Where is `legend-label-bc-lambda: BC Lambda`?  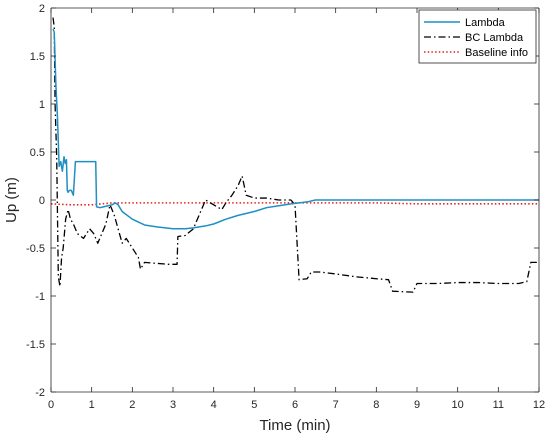
legend-label-bc-lambda: BC Lambda is located at coordinates (494, 38).